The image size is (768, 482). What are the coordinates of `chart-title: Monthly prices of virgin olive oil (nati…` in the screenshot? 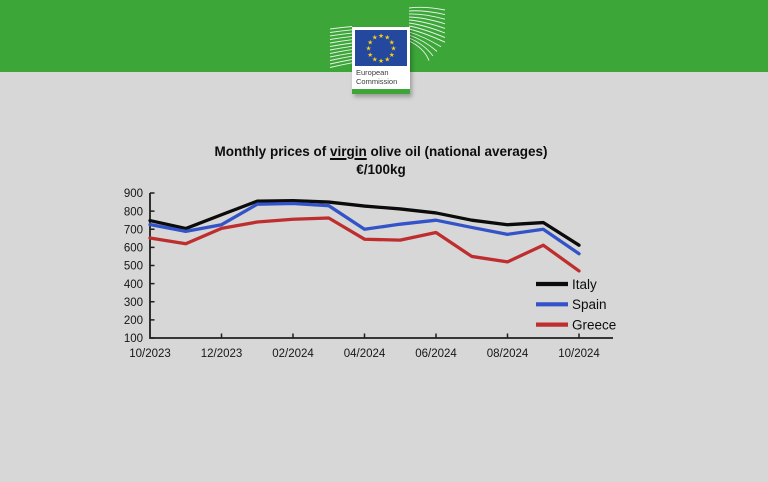 It's located at (381, 151).